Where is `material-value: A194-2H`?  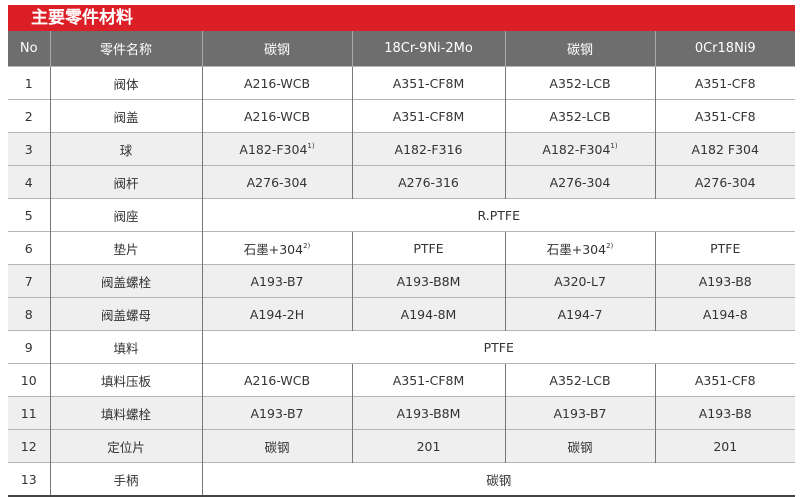 material-value: A194-2H is located at coordinates (277, 314).